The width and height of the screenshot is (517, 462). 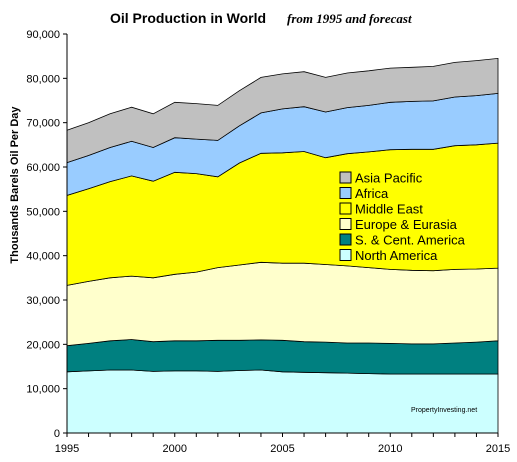 What do you see at coordinates (43, 168) in the screenshot?
I see `y-tick-label: 60,000` at bounding box center [43, 168].